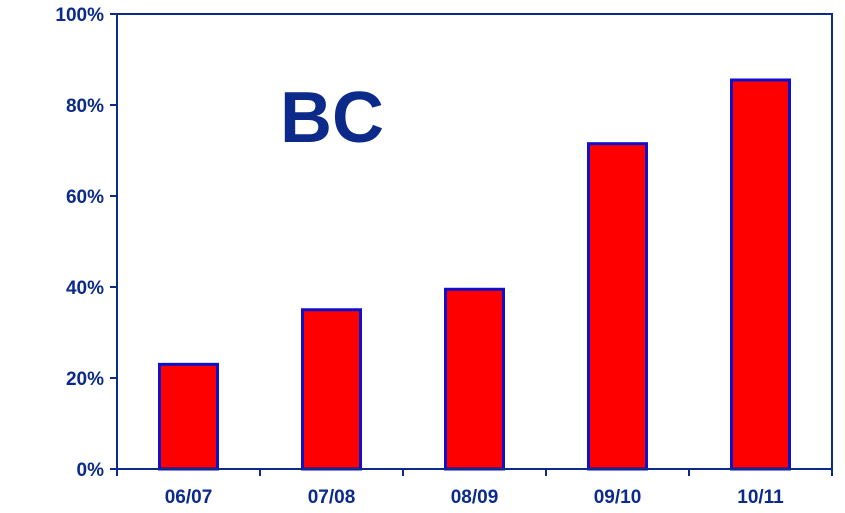 Image resolution: width=845 pixels, height=513 pixels. Describe the element at coordinates (85, 379) in the screenshot. I see `y-tick-label: 20%` at that location.